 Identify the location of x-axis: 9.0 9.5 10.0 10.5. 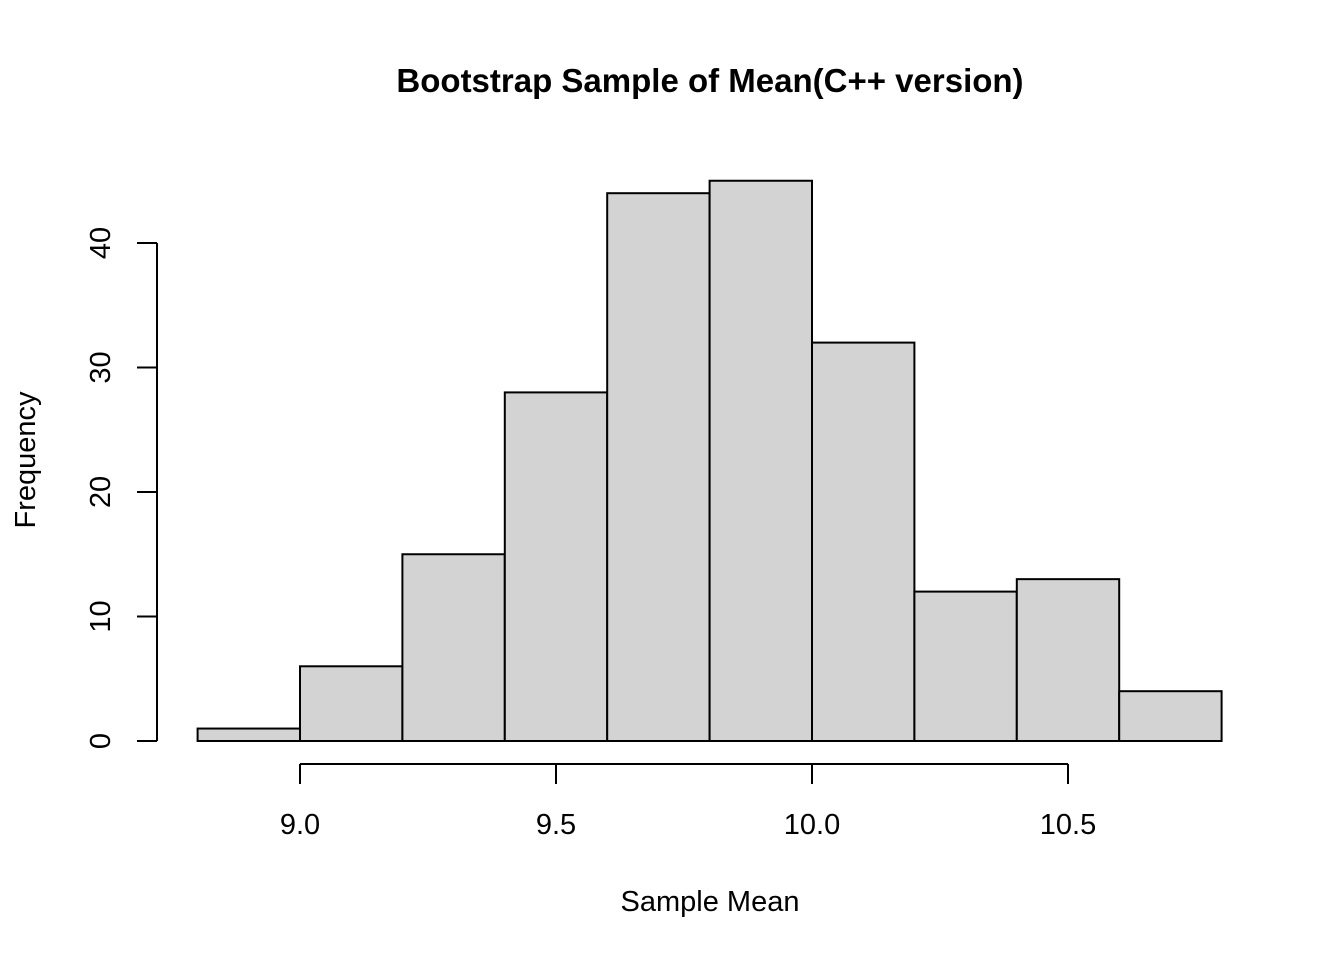
(688, 802).